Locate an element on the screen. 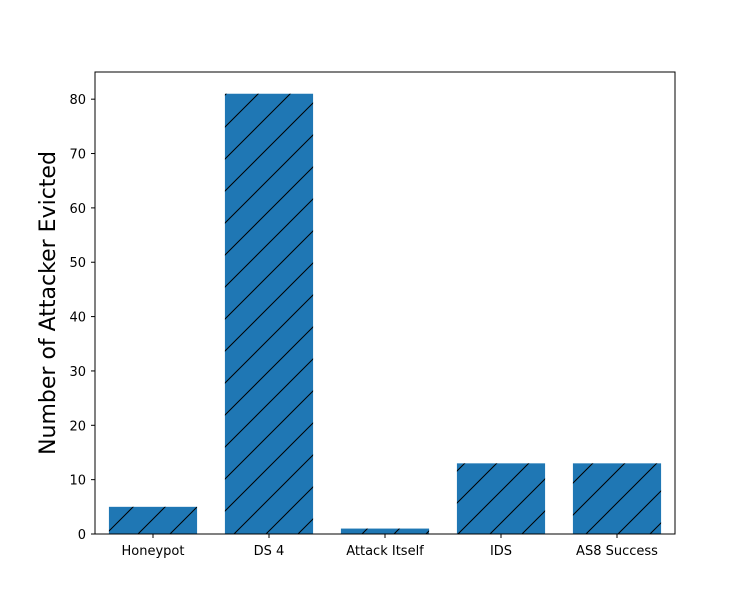 This screenshot has height=605, width=750. x-tick-label: IDS is located at coordinates (501, 551).